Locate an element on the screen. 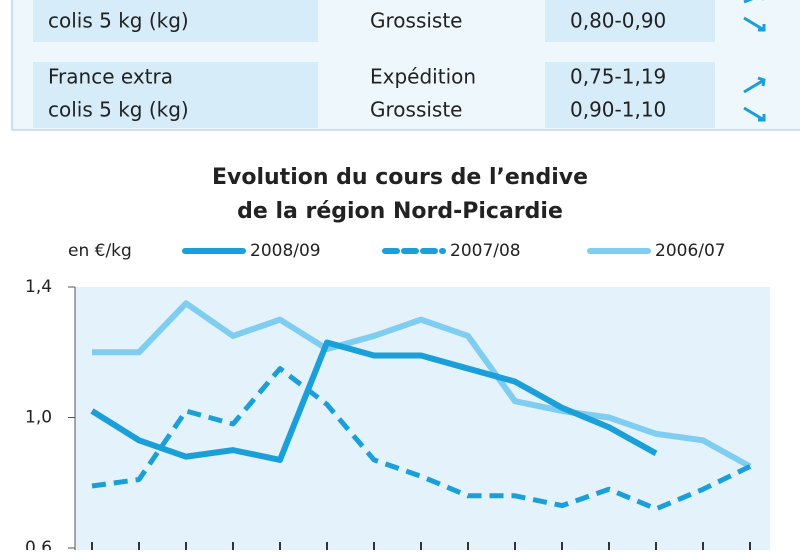  y-axis-label: en €/kg is located at coordinates (100, 251).